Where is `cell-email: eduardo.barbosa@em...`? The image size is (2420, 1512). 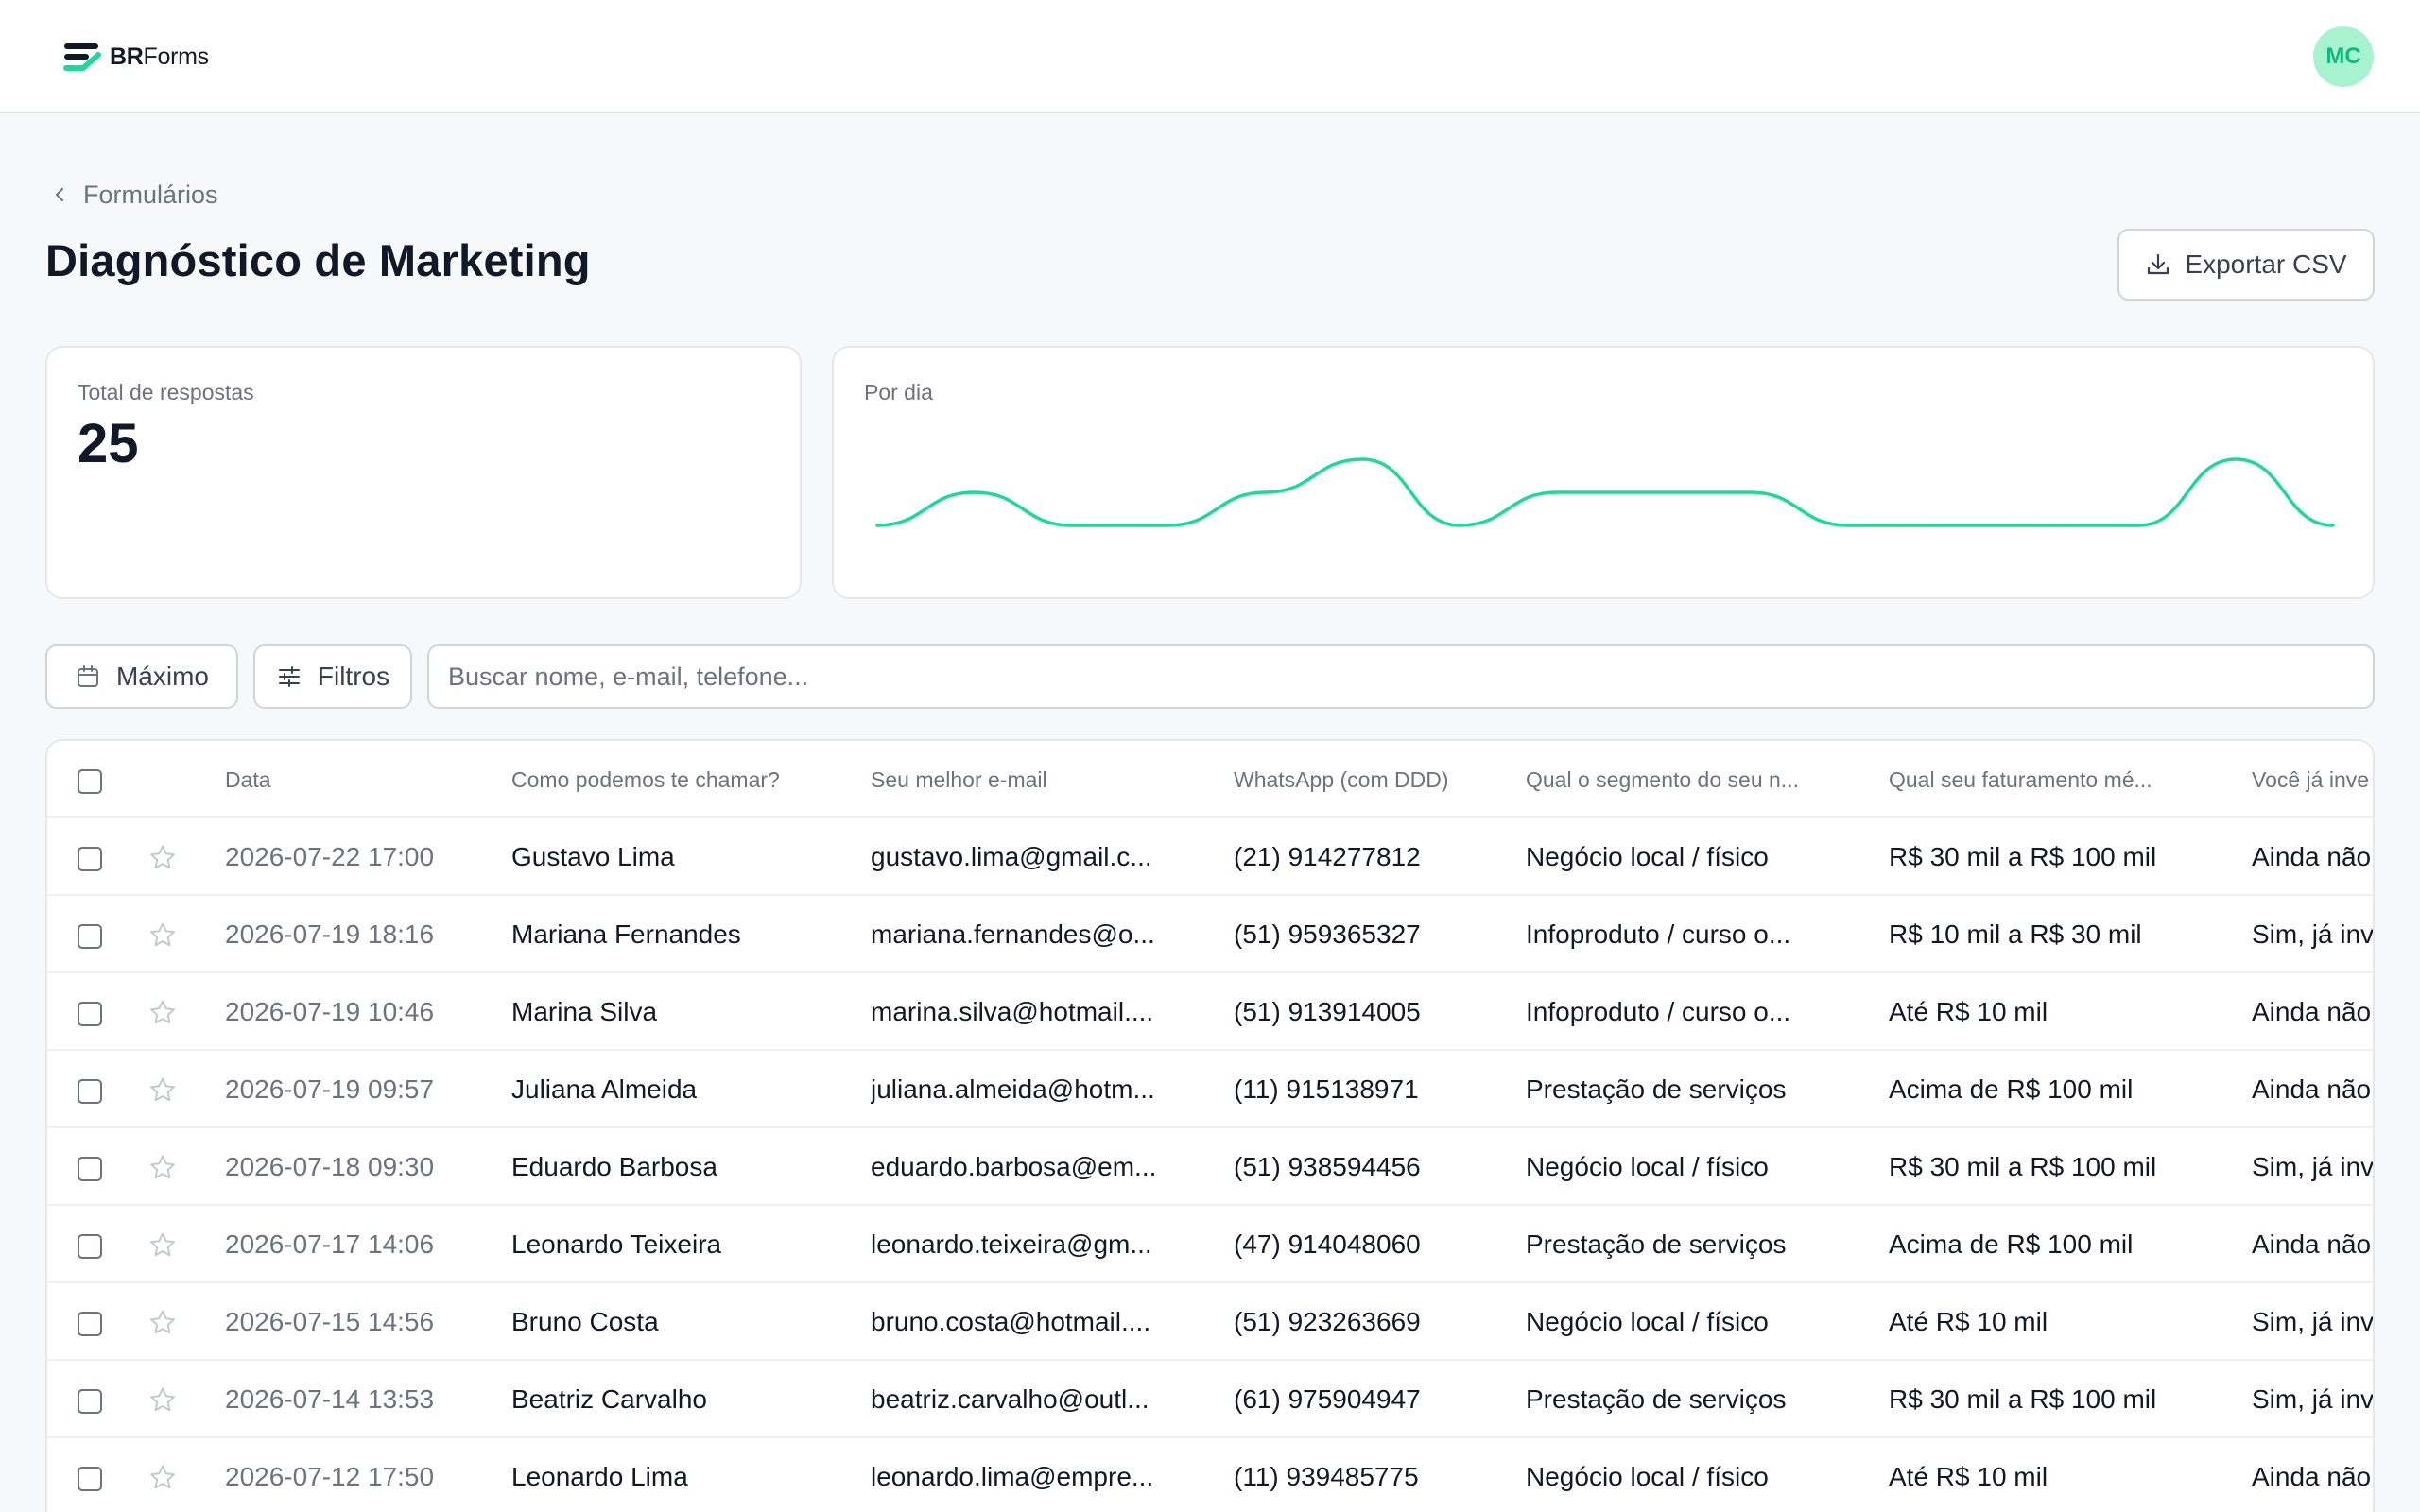 cell-email: eduardo.barbosa@em... is located at coordinates (1014, 1166).